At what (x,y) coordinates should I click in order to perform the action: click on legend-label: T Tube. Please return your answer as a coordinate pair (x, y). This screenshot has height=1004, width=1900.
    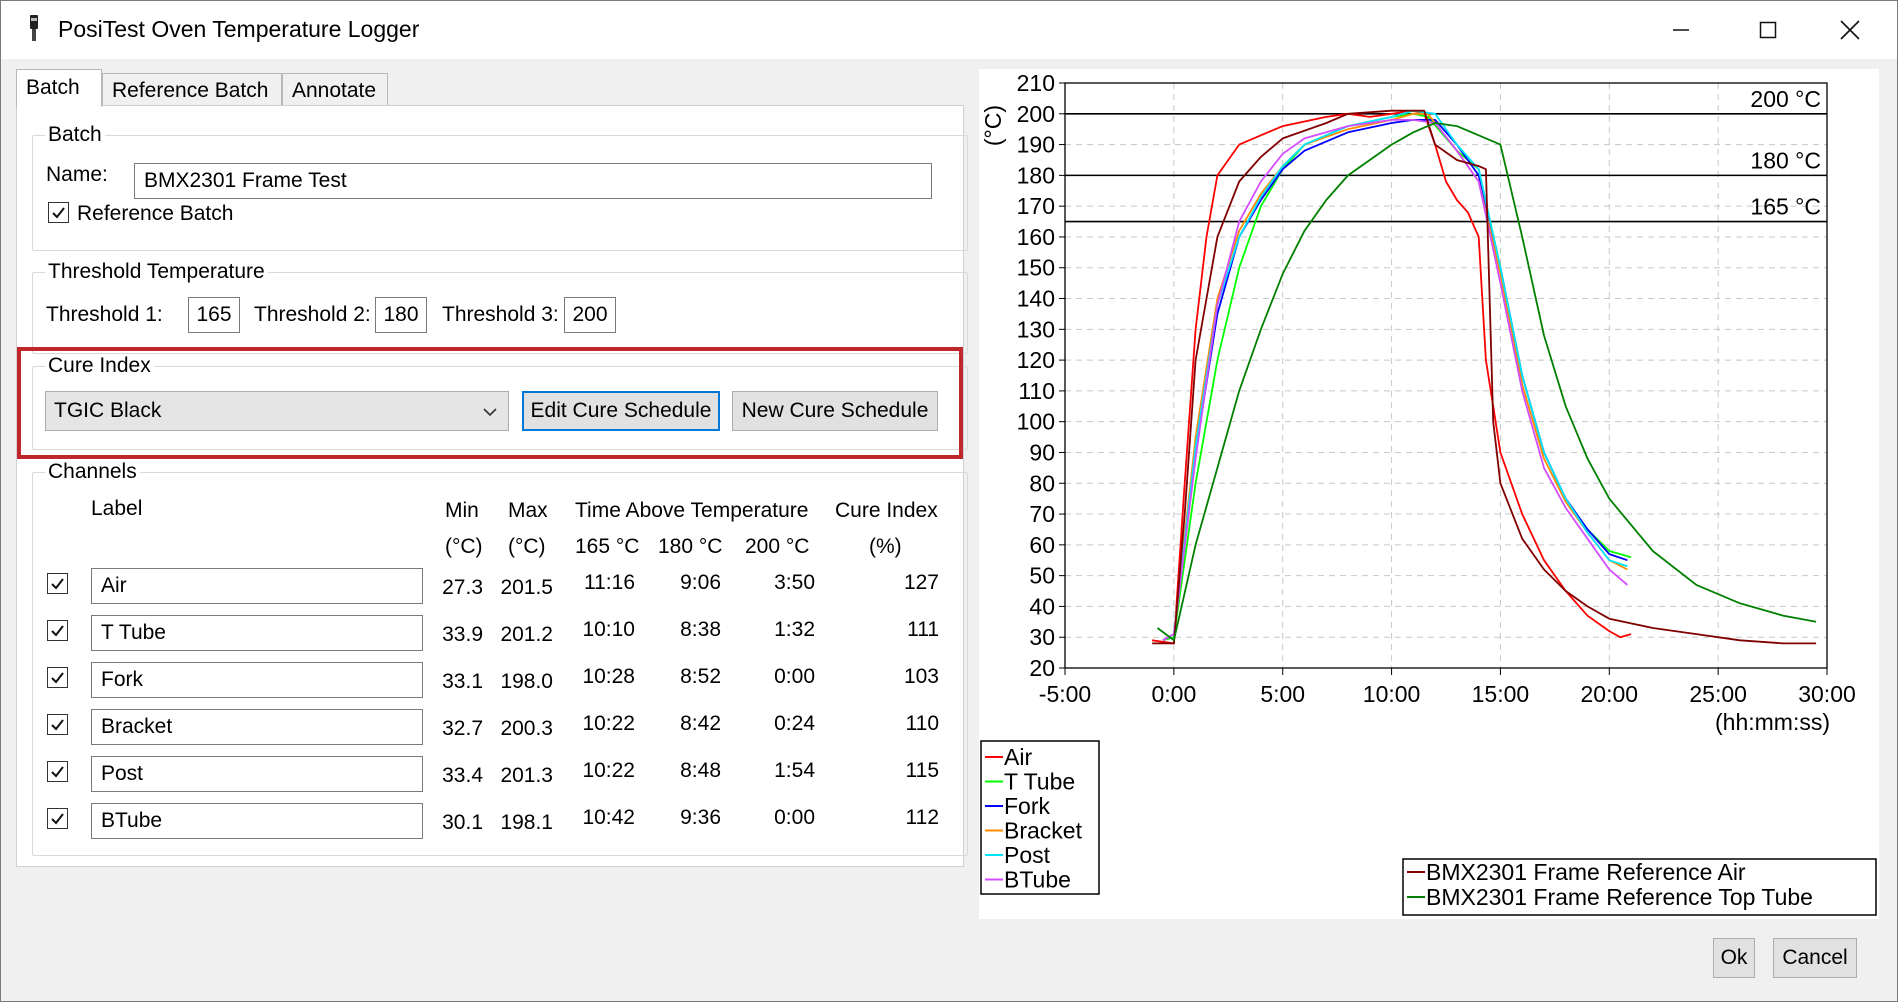
    Looking at the image, I should click on (1039, 782).